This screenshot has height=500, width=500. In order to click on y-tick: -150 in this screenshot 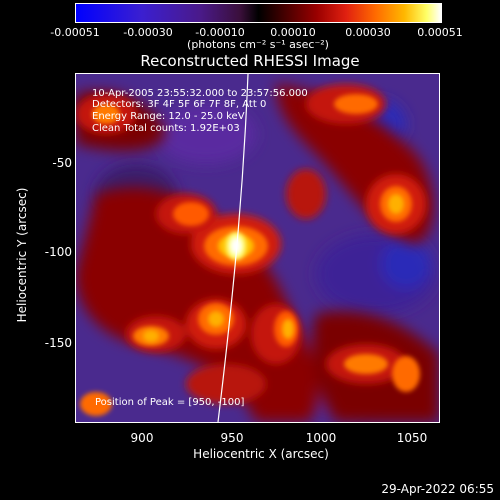, I will do `click(58, 343)`.